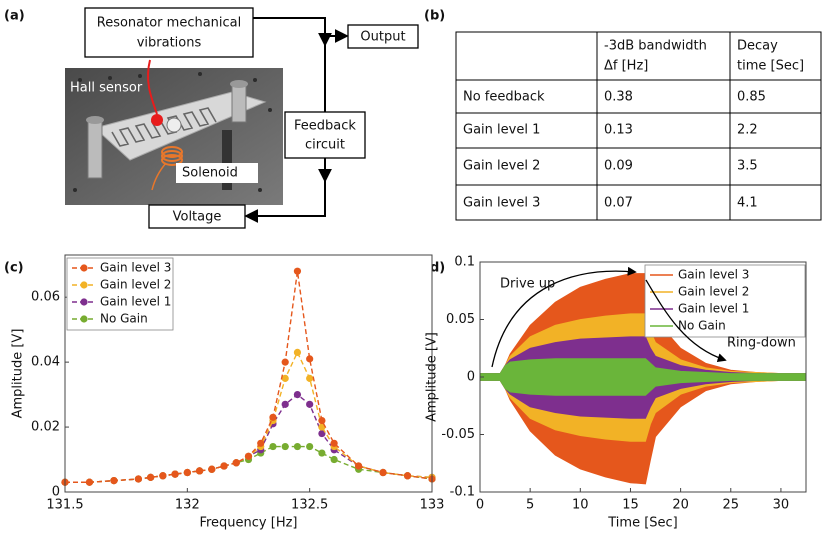  Describe the element at coordinates (45, 427) in the screenshot. I see `y-tick-label: 0.02` at that location.